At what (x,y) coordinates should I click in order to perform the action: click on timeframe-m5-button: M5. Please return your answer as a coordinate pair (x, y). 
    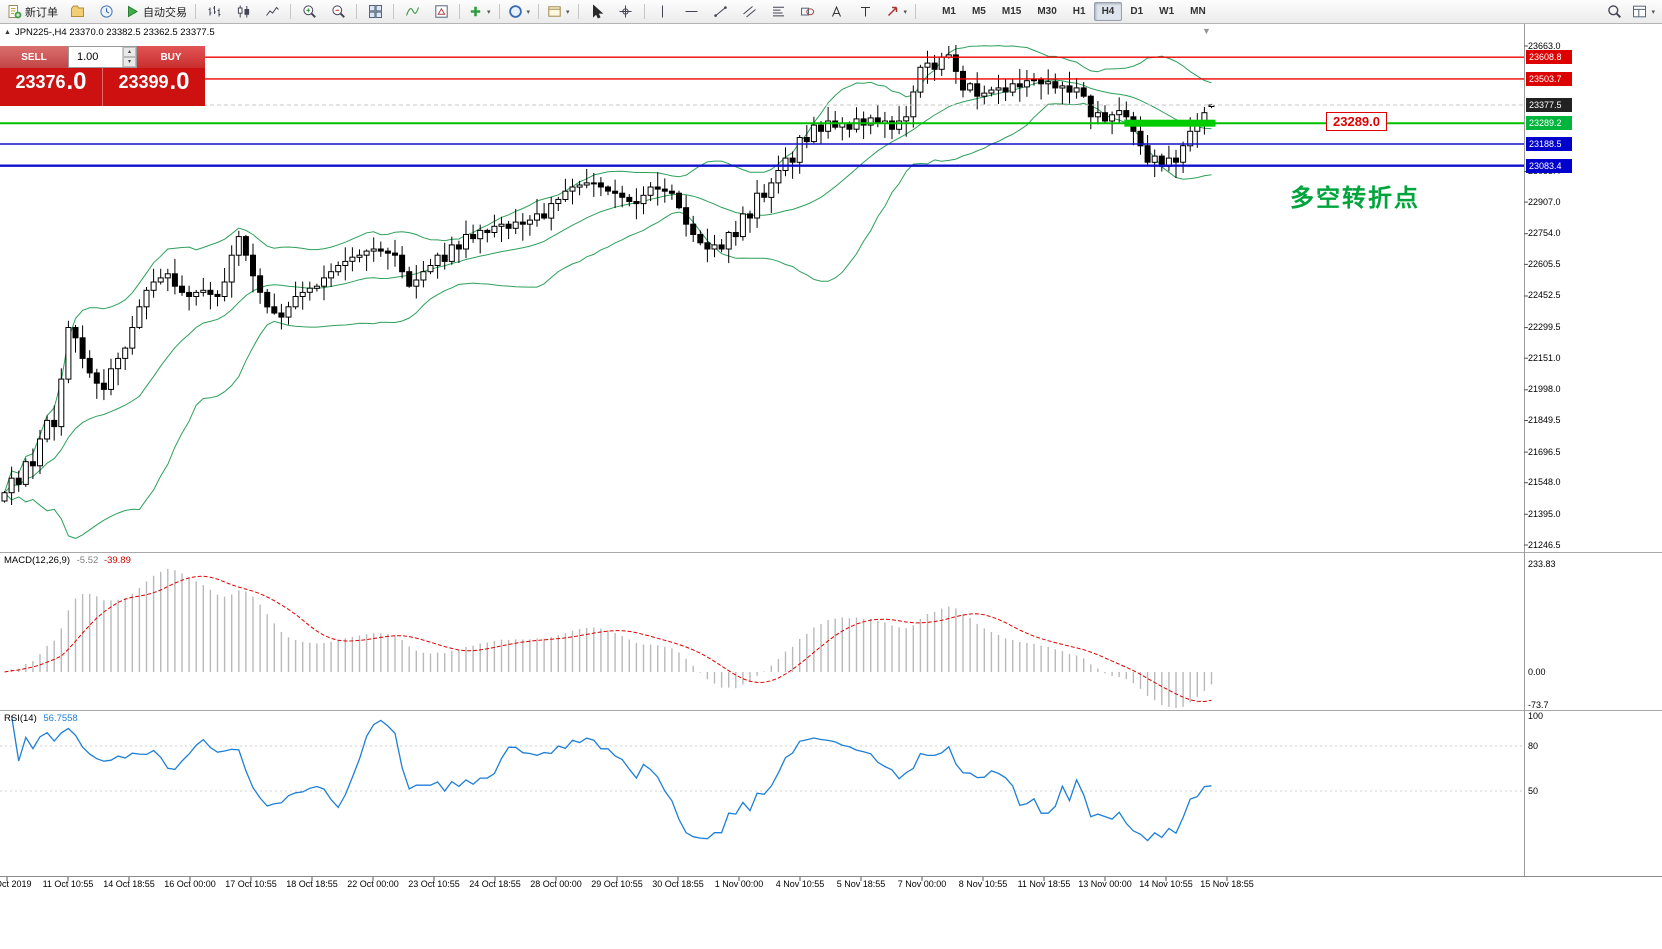
    Looking at the image, I should click on (978, 11).